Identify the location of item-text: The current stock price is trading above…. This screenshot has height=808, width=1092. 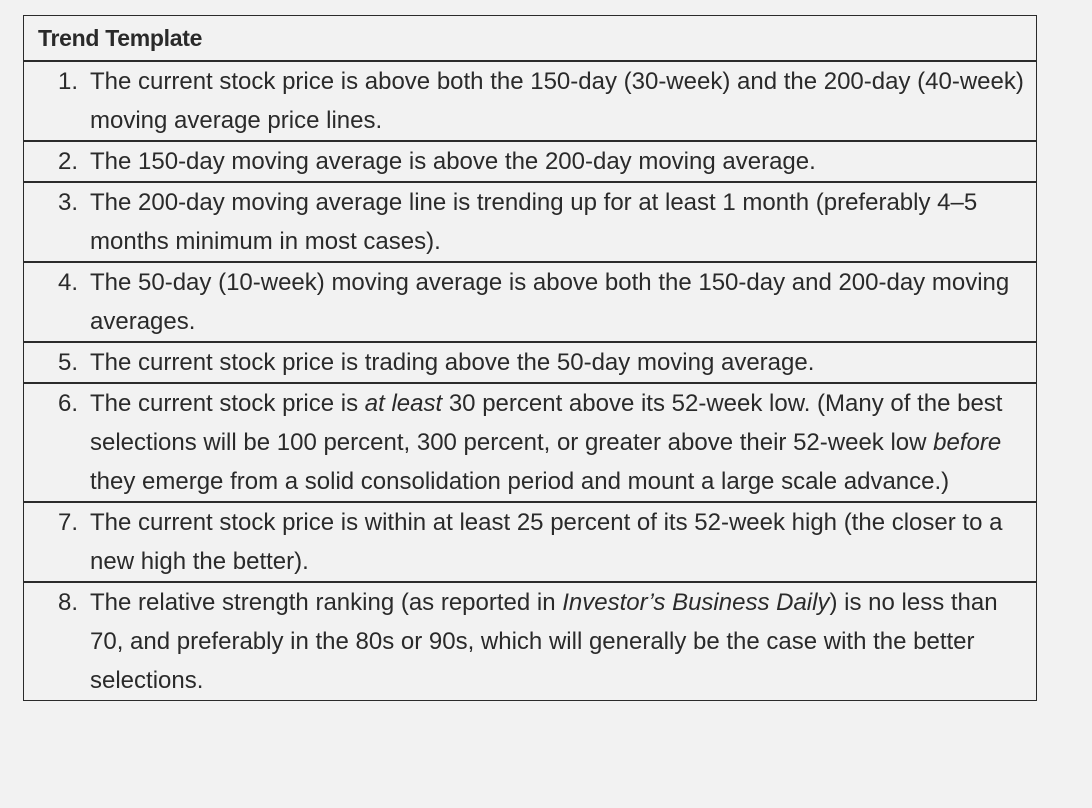
(557, 362).